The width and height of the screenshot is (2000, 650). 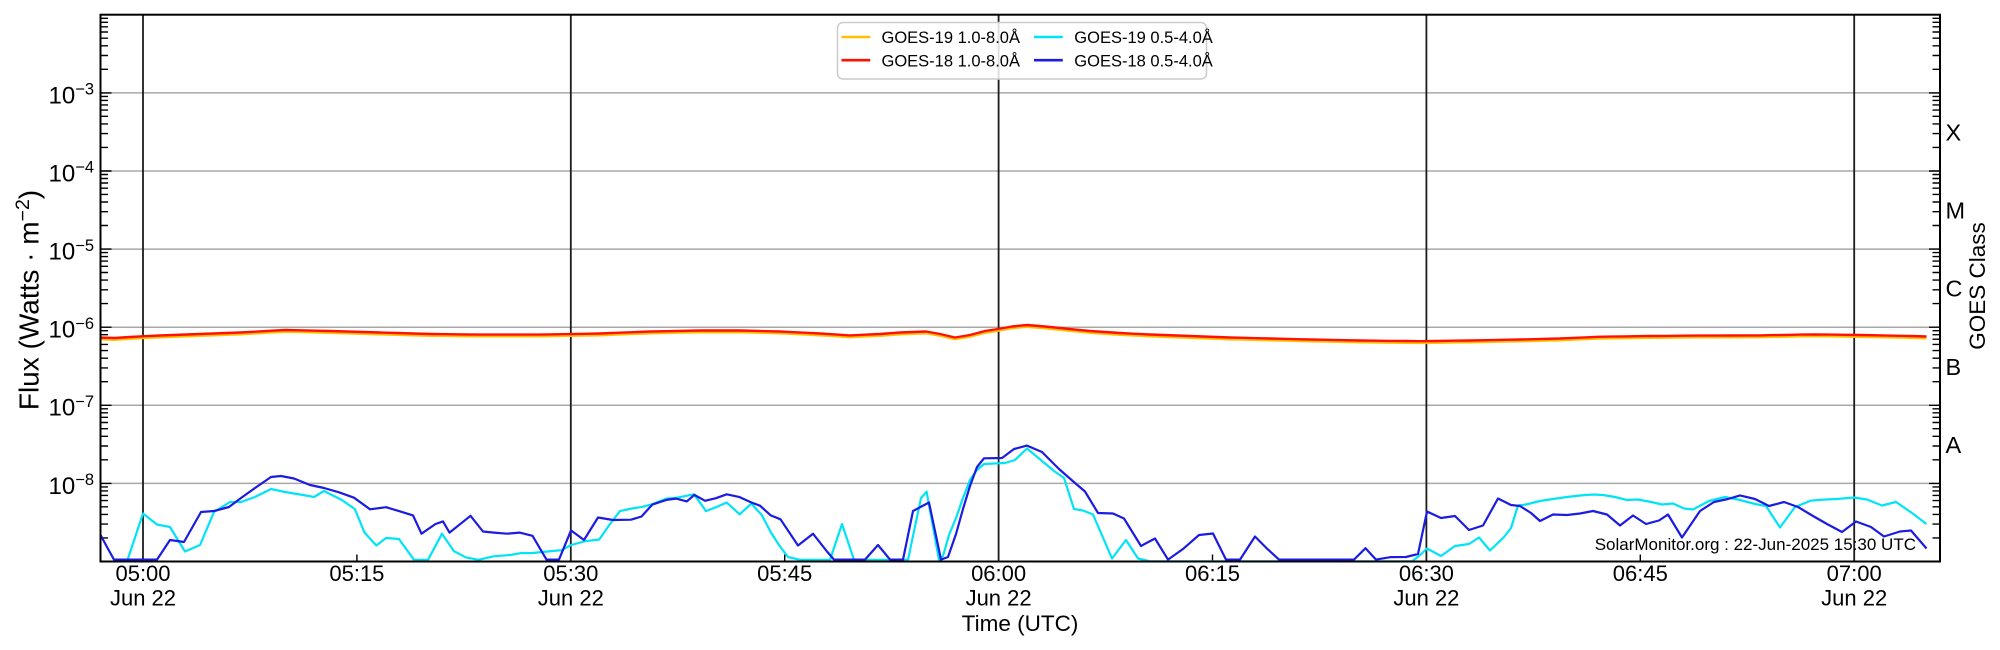 What do you see at coordinates (1426, 573) in the screenshot?
I see `svg-text: 06:30` at bounding box center [1426, 573].